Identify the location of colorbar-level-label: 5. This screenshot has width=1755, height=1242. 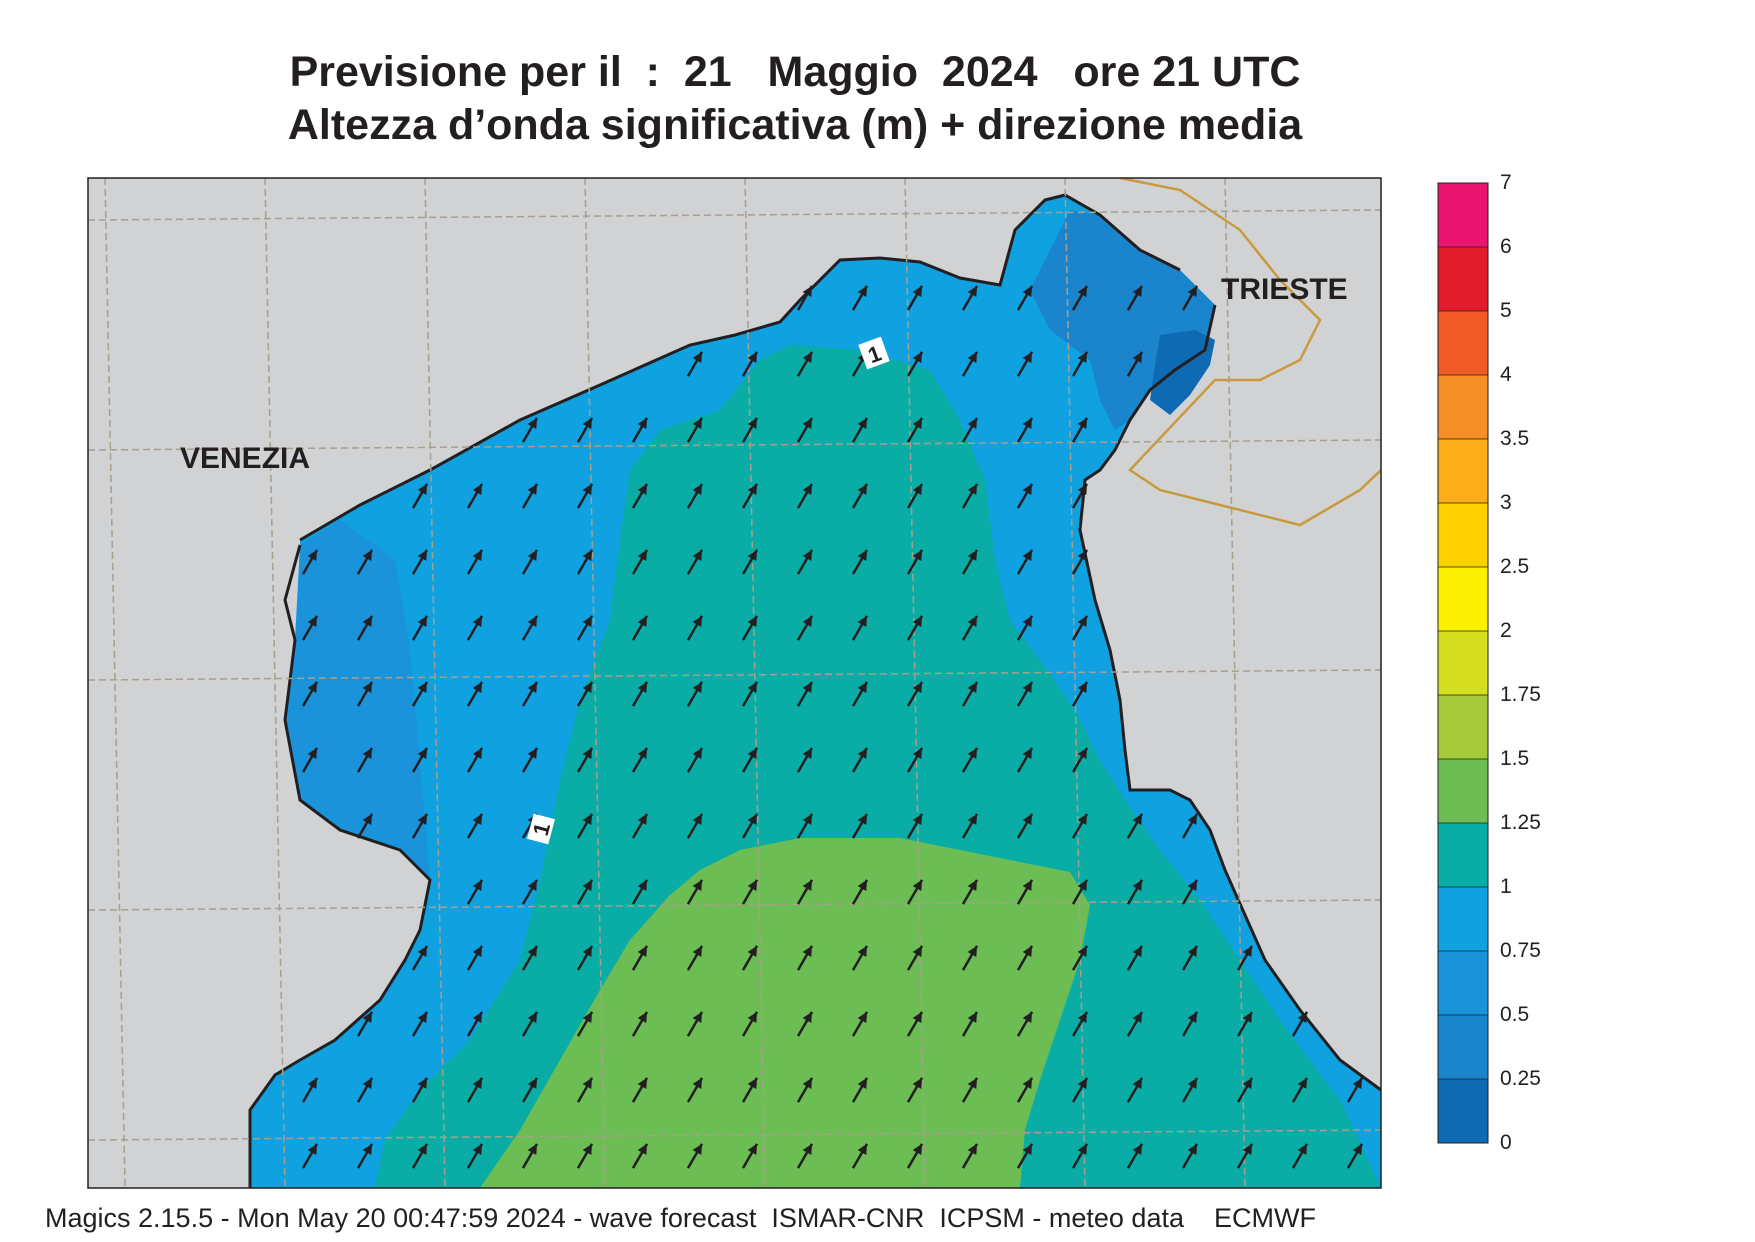
(1506, 310).